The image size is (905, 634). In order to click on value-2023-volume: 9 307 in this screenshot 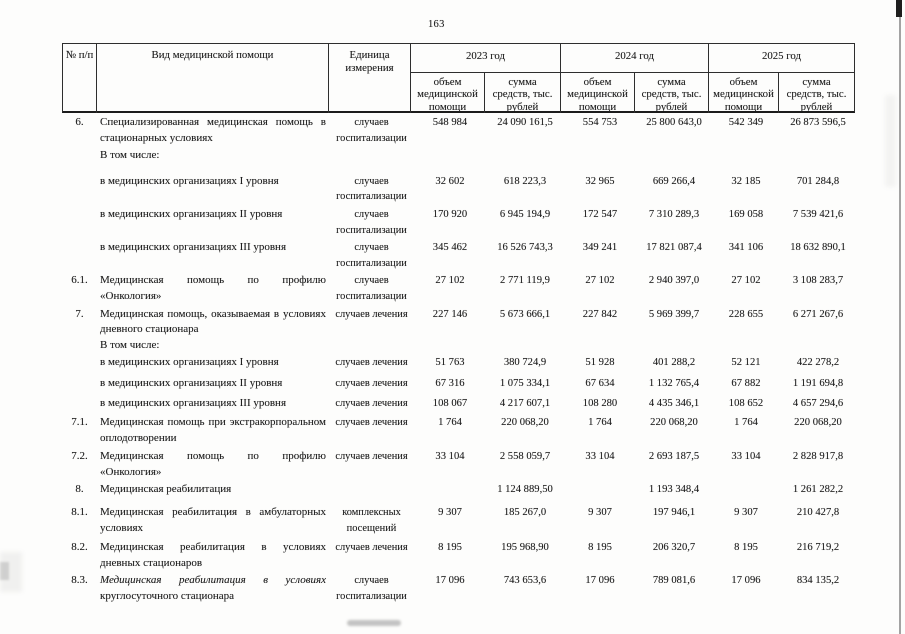, I will do `click(450, 513)`.